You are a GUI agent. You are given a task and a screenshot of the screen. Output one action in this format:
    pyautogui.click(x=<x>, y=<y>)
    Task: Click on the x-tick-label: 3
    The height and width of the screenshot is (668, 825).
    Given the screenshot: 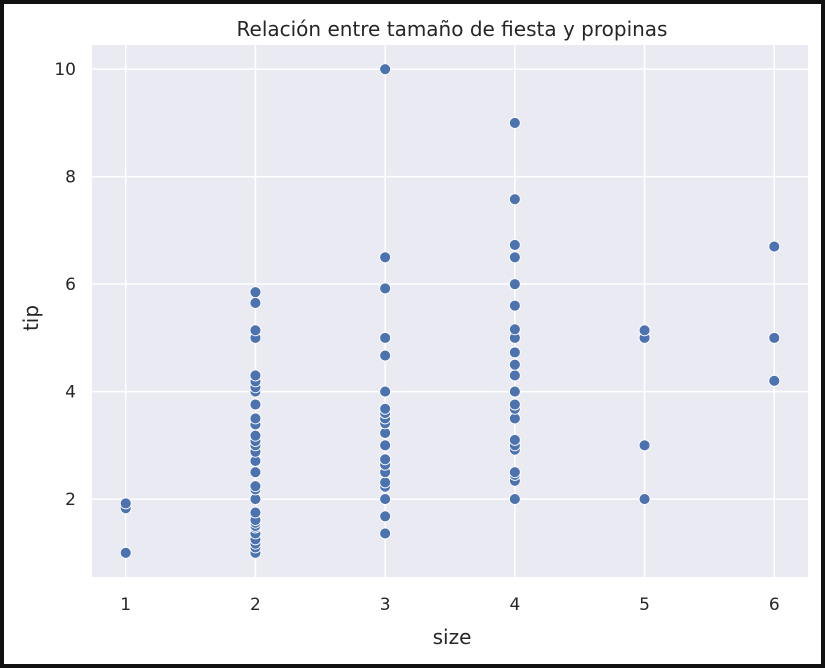 What is the action you would take?
    pyautogui.click(x=385, y=605)
    